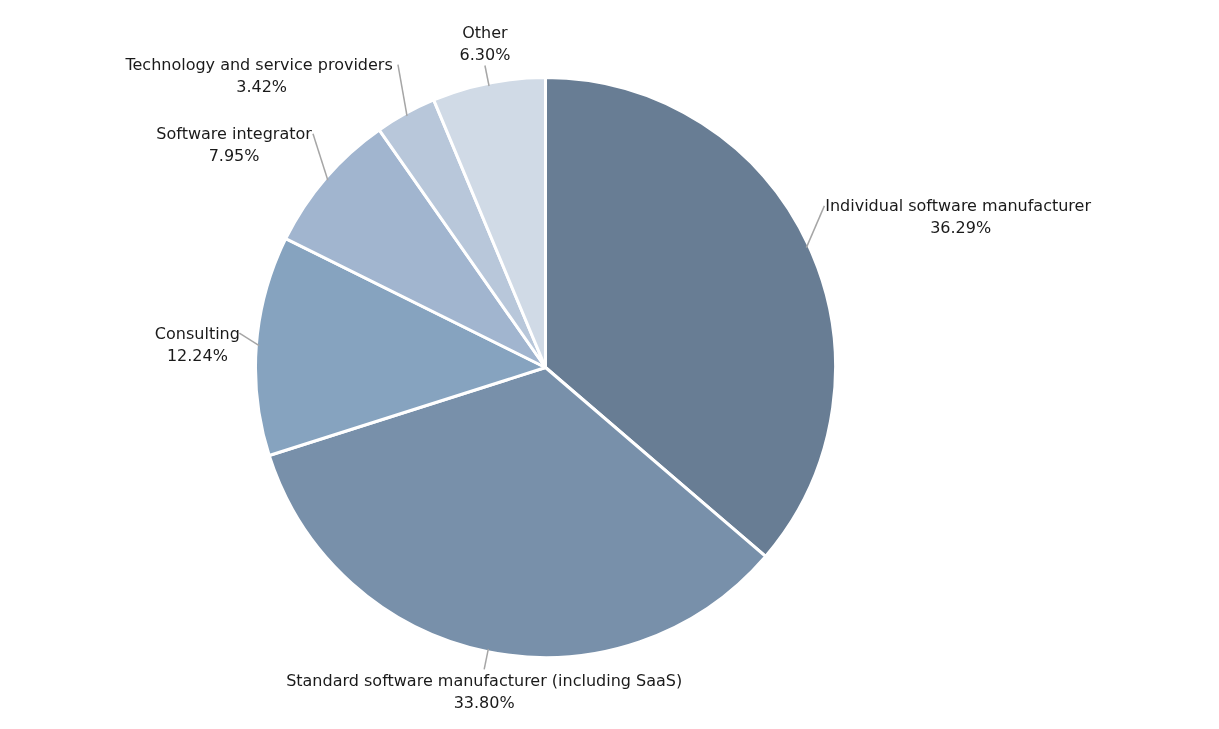 The height and width of the screenshot is (729, 1219). What do you see at coordinates (484, 680) in the screenshot?
I see `slice-label: Standard software manufacturer (including SaaS)` at bounding box center [484, 680].